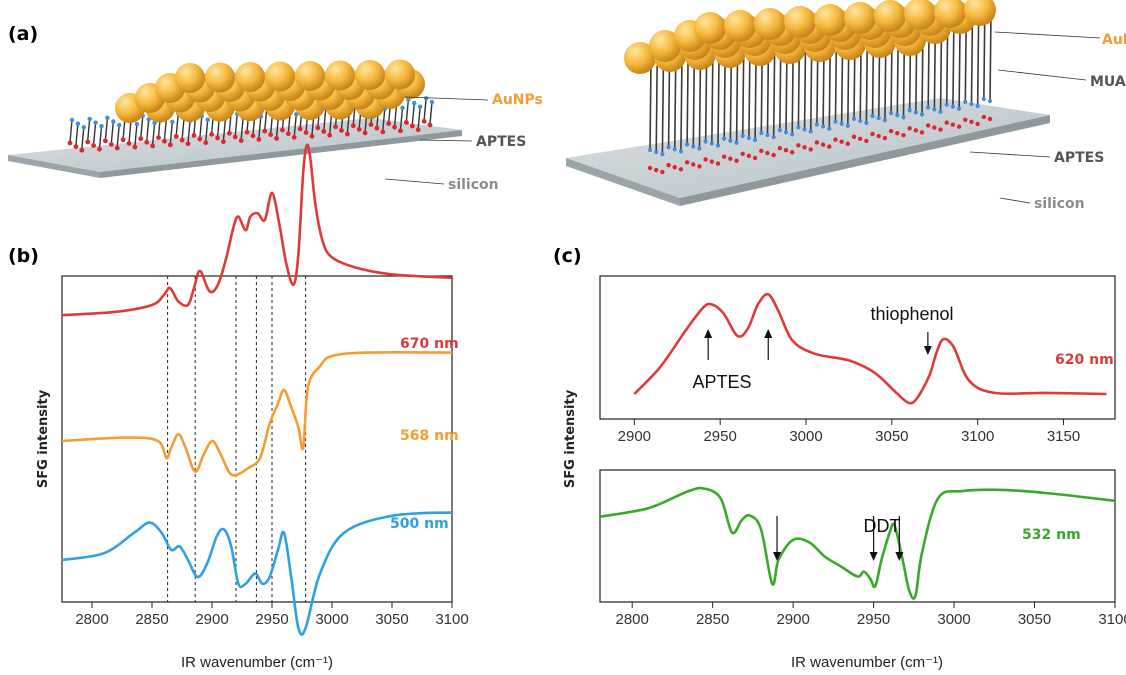 The height and width of the screenshot is (675, 1126). What do you see at coordinates (1084, 360) in the screenshot?
I see `series-label: 620 nm` at bounding box center [1084, 360].